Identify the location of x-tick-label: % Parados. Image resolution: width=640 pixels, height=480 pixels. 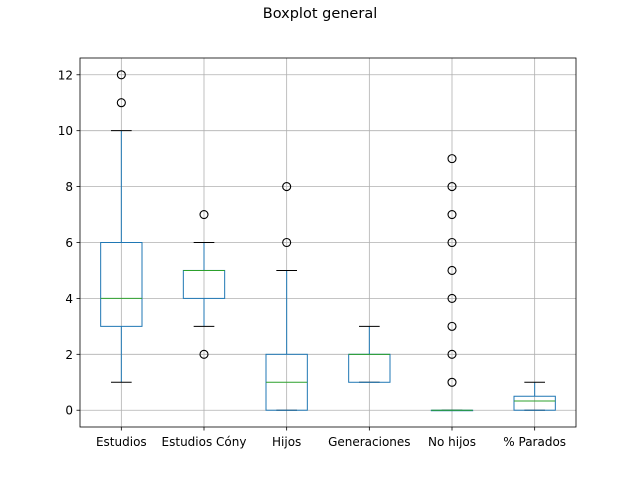
(534, 442).